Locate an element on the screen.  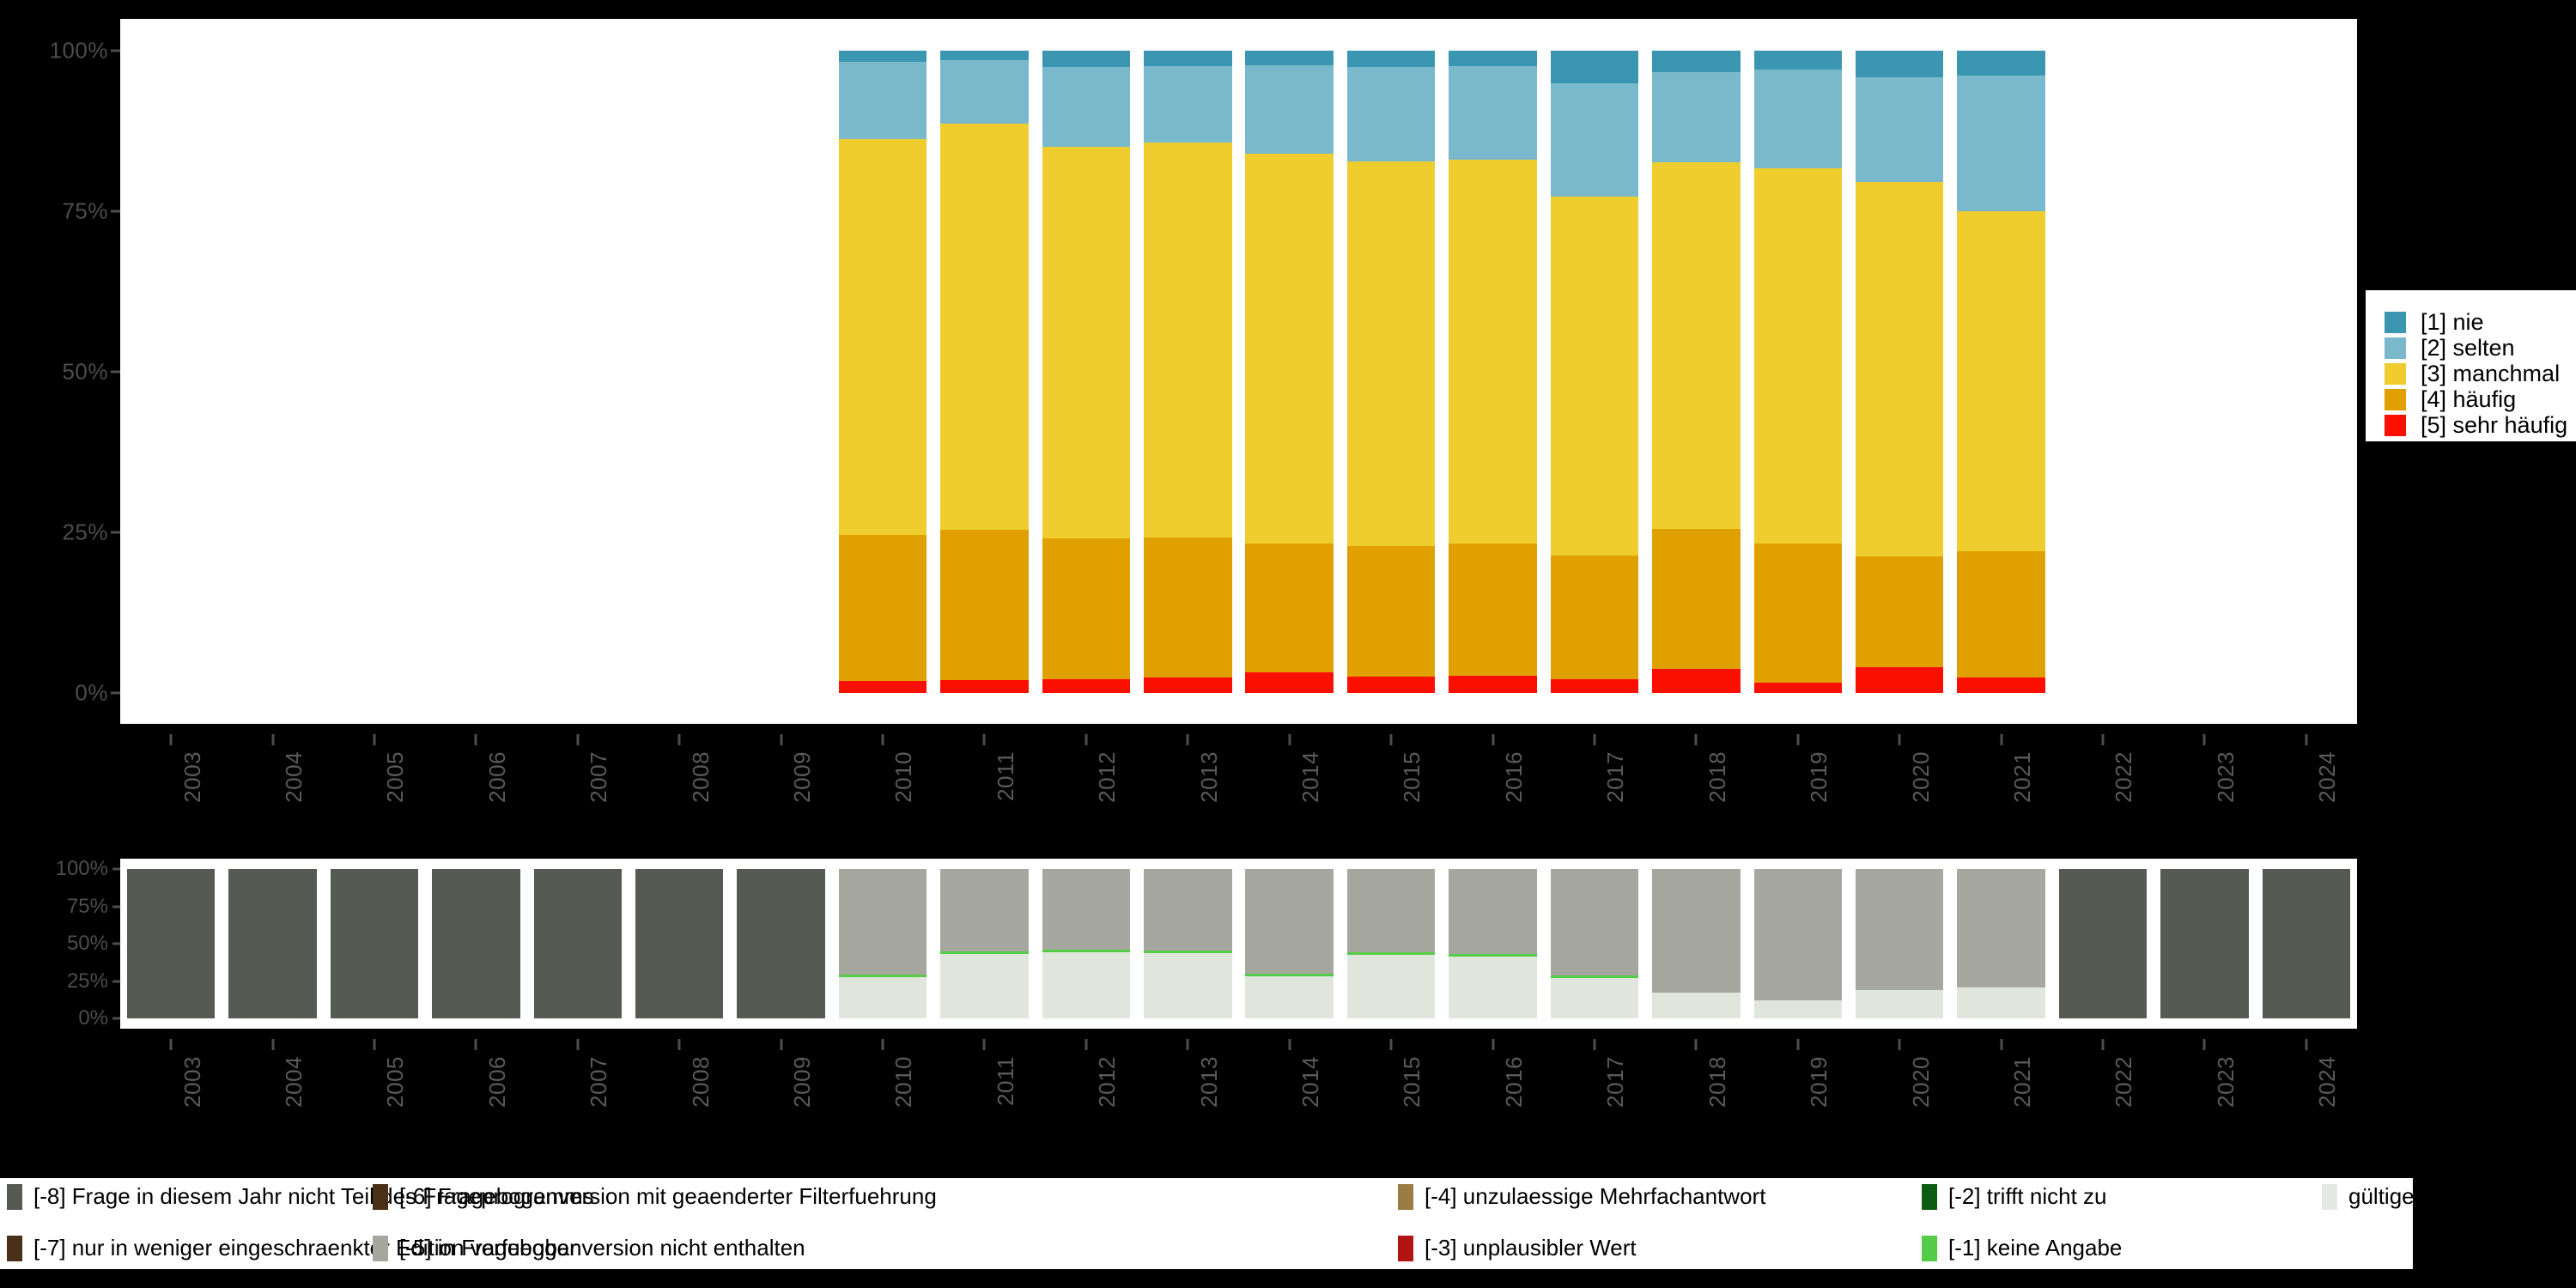
x-tick-label: 2007 is located at coordinates (599, 777).